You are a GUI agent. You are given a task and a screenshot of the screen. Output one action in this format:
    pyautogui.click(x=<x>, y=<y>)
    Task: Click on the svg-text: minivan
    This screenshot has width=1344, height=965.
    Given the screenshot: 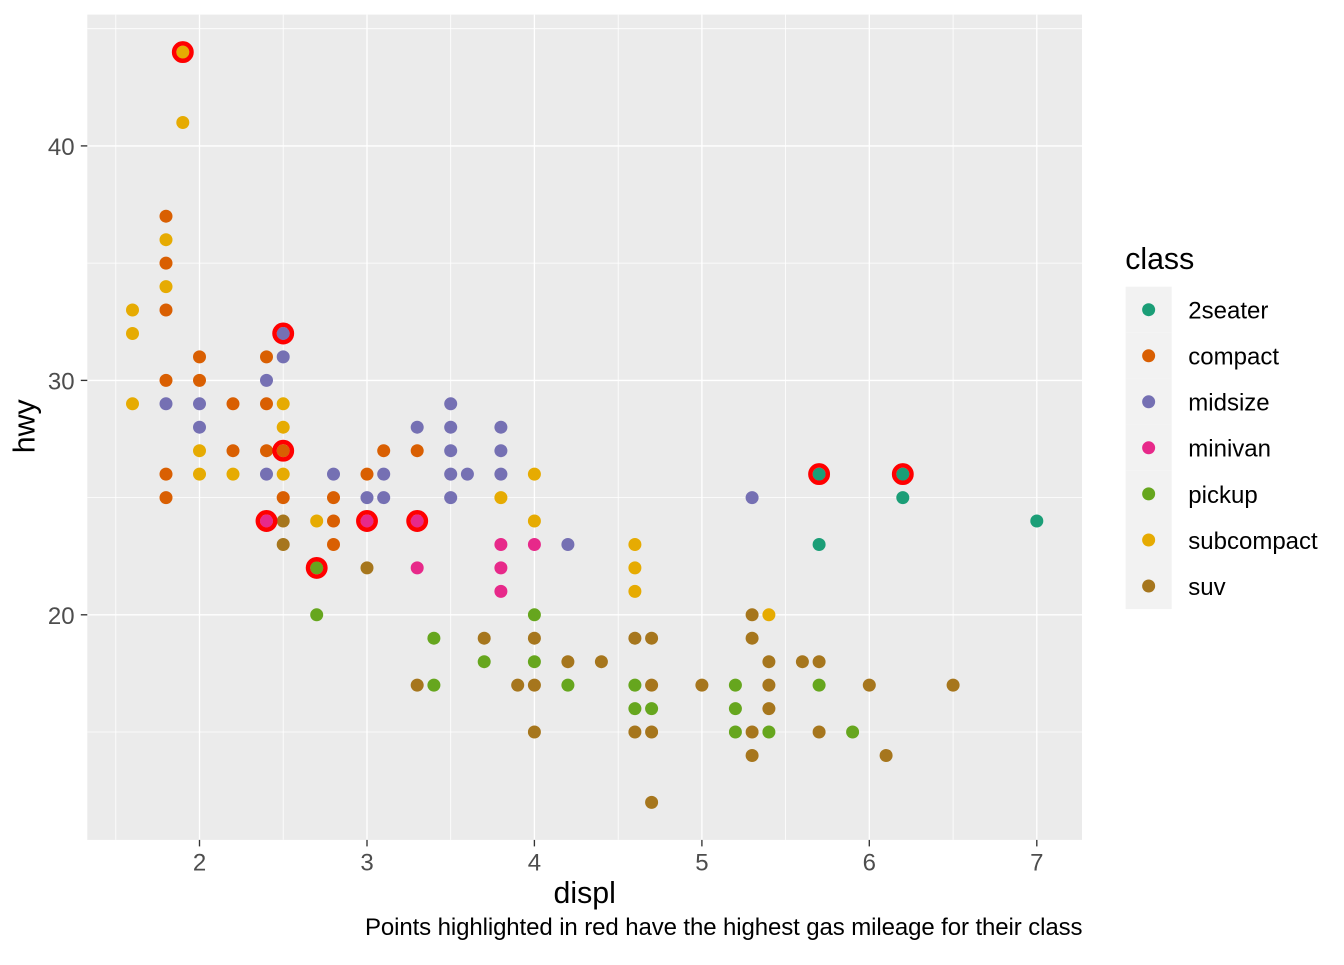 What is the action you would take?
    pyautogui.click(x=1229, y=449)
    